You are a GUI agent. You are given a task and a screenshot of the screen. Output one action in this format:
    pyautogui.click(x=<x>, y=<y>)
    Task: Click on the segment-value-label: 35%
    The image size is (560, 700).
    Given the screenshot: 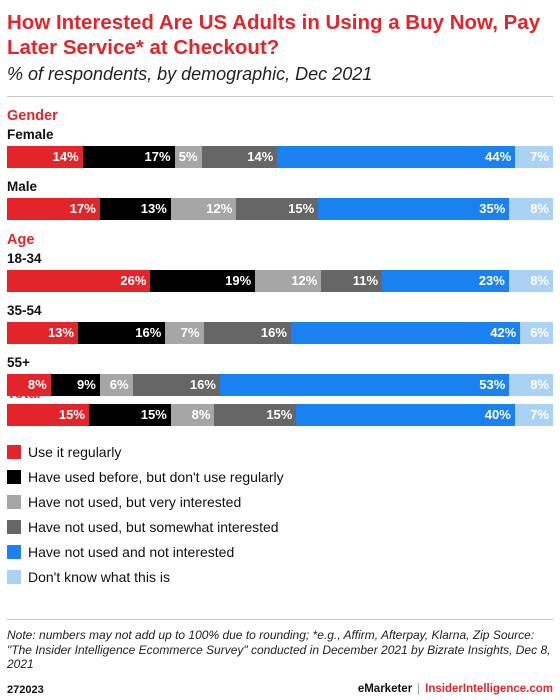 What is the action you would take?
    pyautogui.click(x=492, y=208)
    